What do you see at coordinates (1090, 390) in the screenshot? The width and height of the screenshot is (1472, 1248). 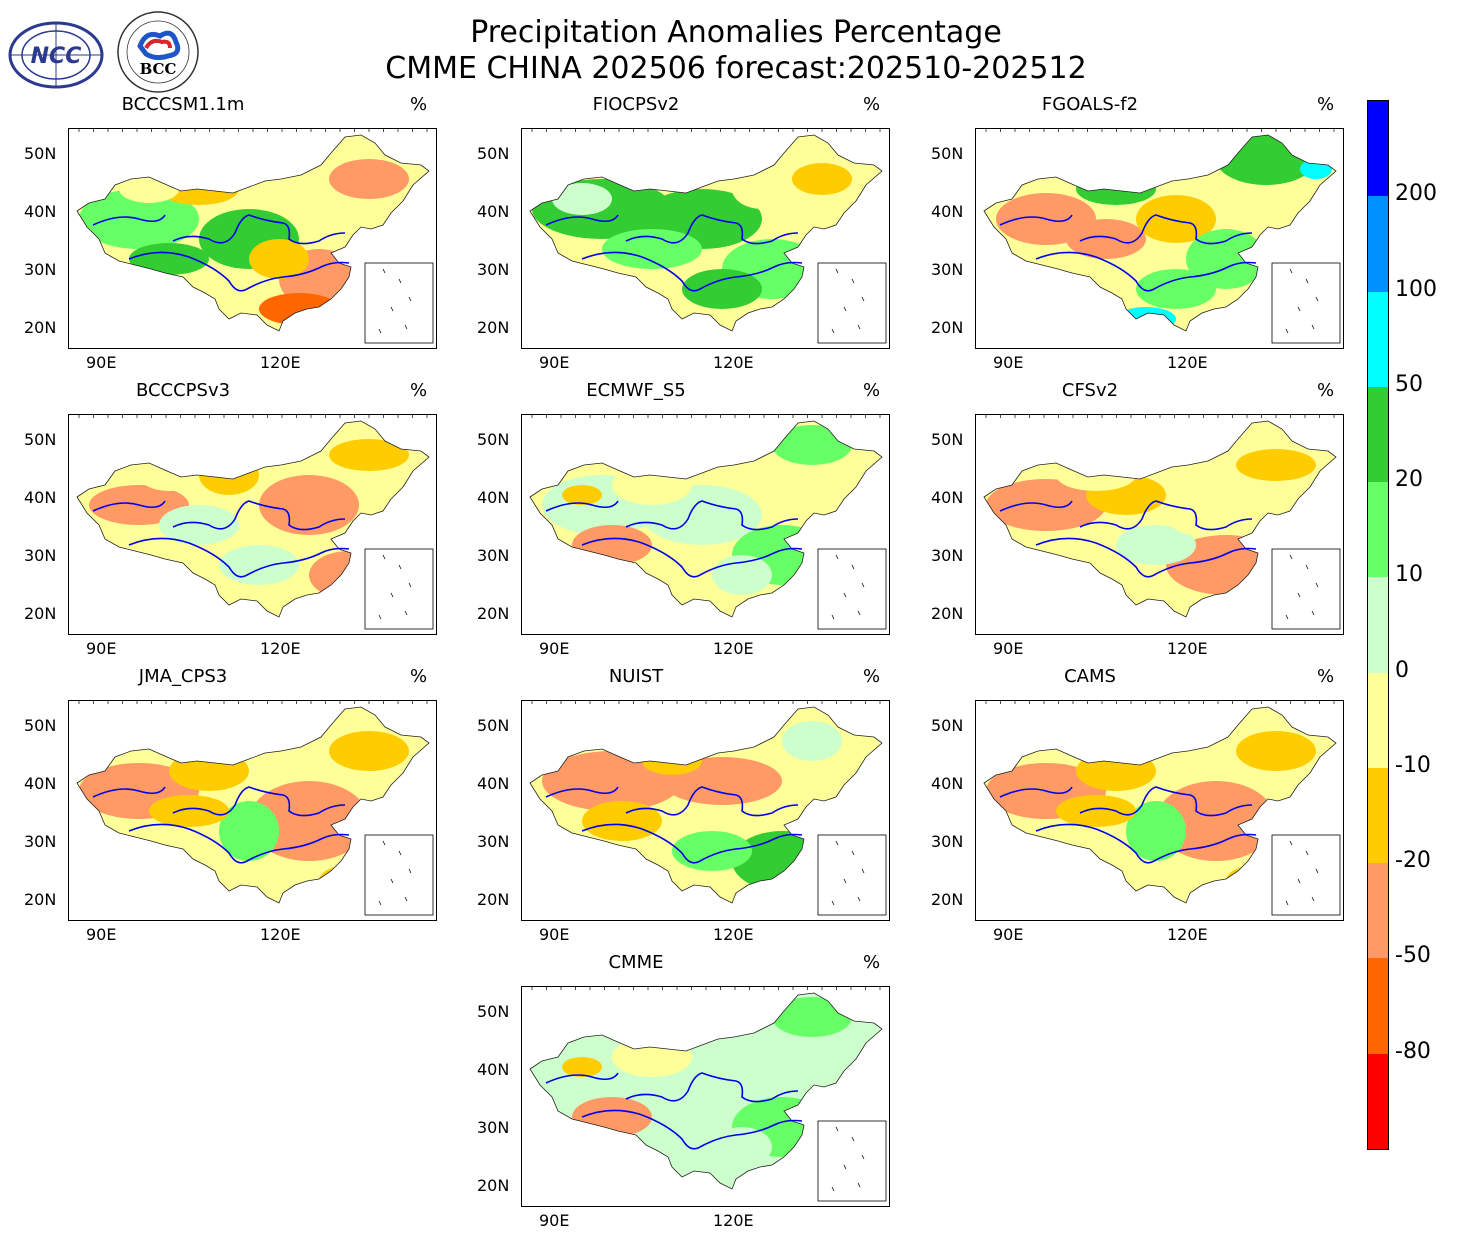 I see `panel-title: CFSv2` at bounding box center [1090, 390].